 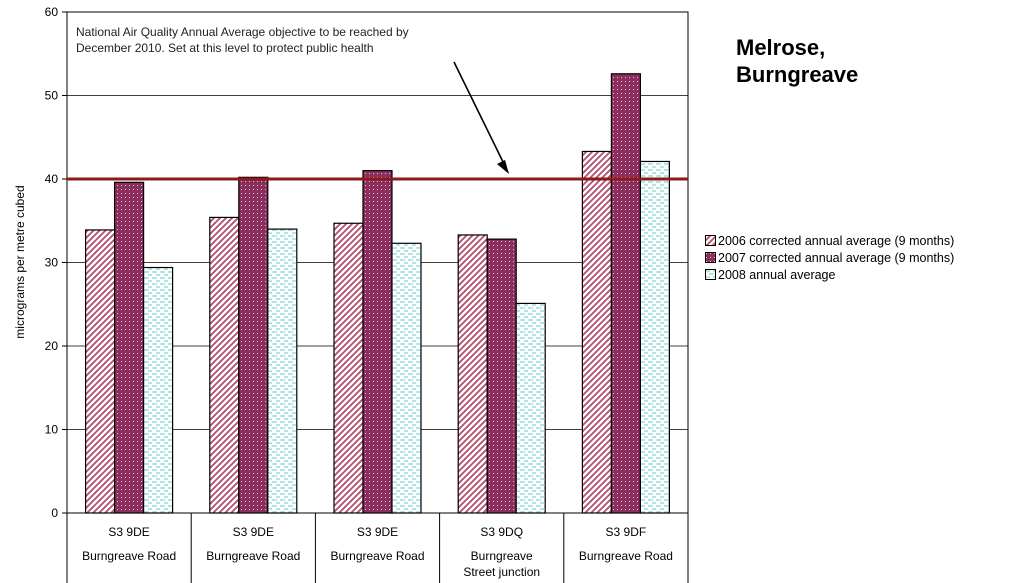 What do you see at coordinates (52, 263) in the screenshot?
I see `y-tick-label-30: 30` at bounding box center [52, 263].